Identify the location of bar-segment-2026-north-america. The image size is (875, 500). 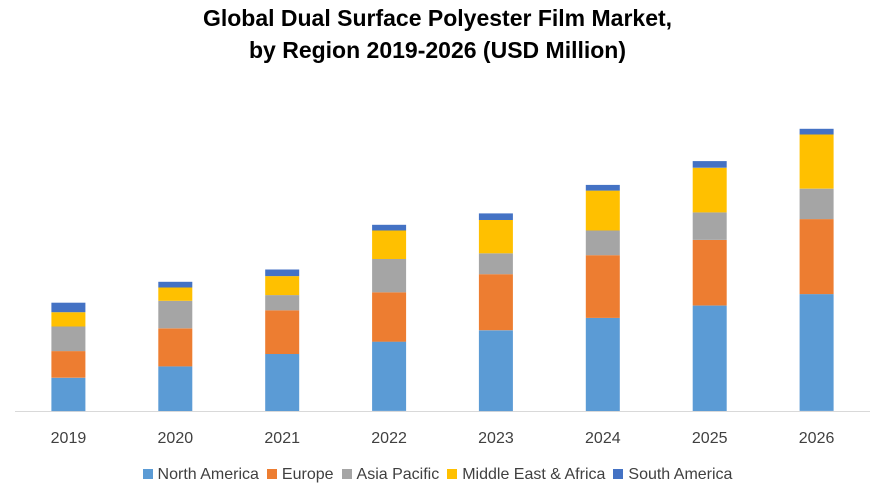
(816, 352).